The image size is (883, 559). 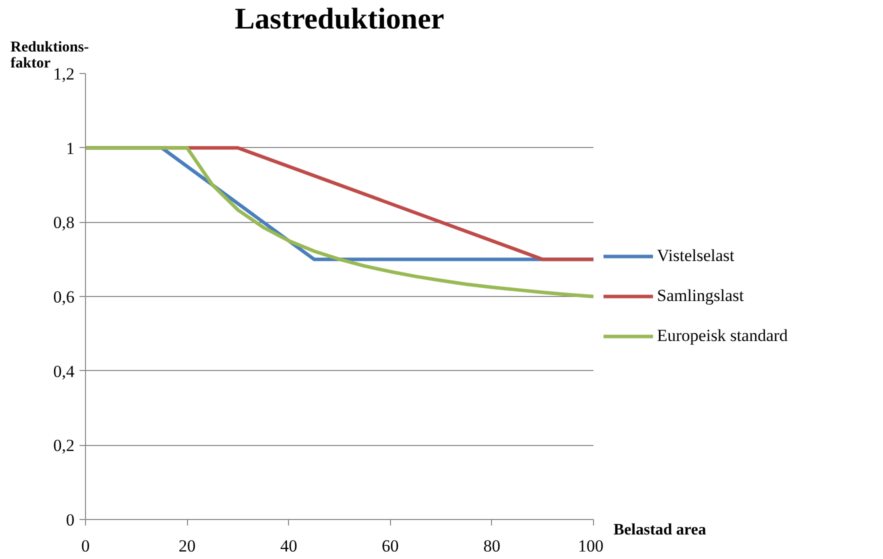 What do you see at coordinates (63, 297) in the screenshot?
I see `y-tick-label: 0,6` at bounding box center [63, 297].